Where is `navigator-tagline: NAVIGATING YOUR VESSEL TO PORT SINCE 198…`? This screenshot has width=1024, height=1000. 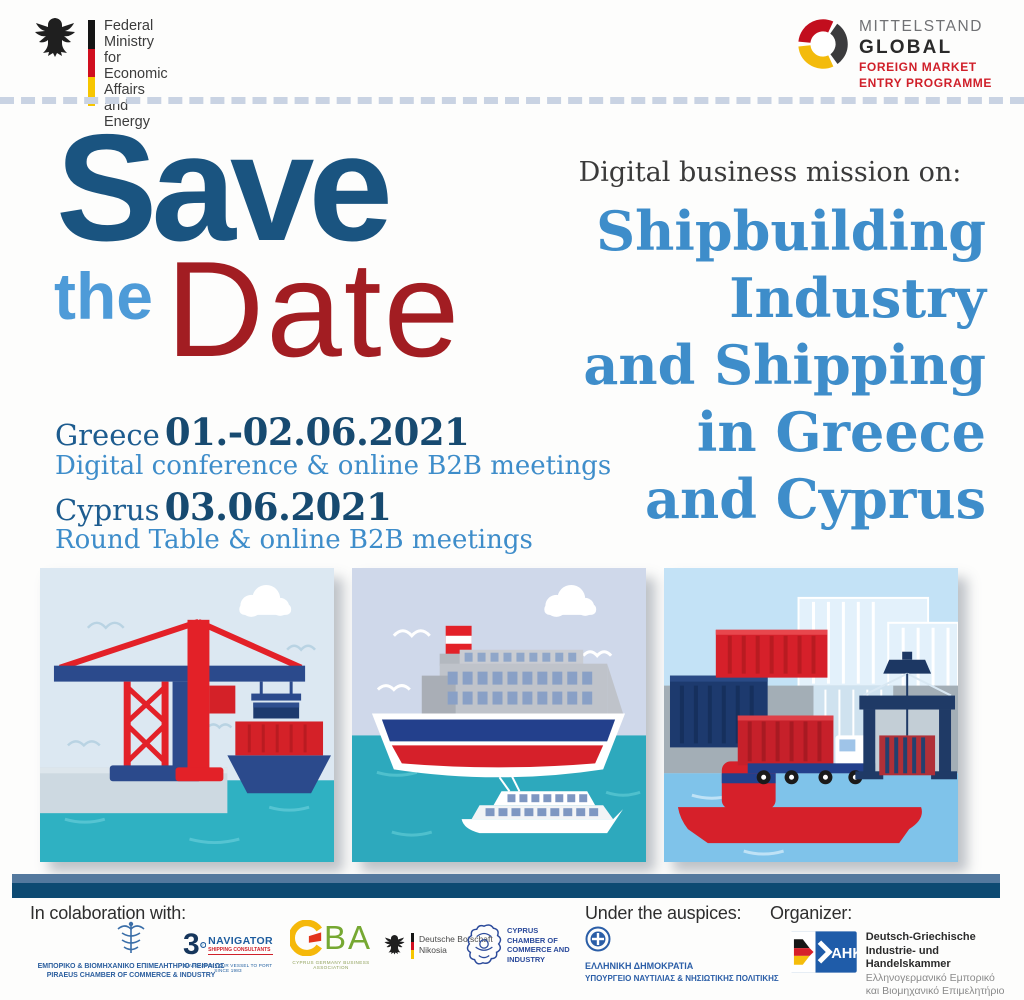 navigator-tagline: NAVIGATING YOUR VESSEL TO PORT SINCE 198… is located at coordinates (228, 968).